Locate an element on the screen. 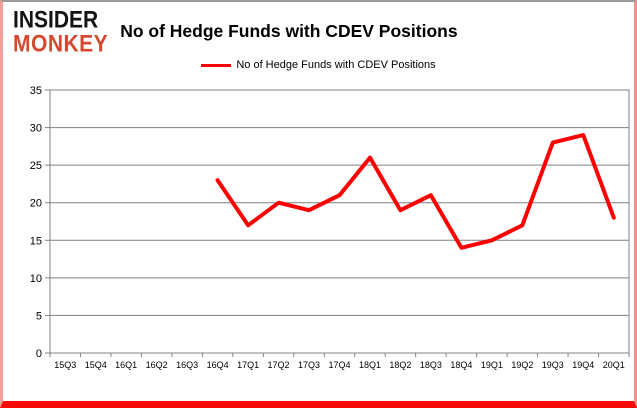 Image resolution: width=637 pixels, height=408 pixels. chart-title: No of Hedge Funds with CDEV Positions is located at coordinates (289, 31).